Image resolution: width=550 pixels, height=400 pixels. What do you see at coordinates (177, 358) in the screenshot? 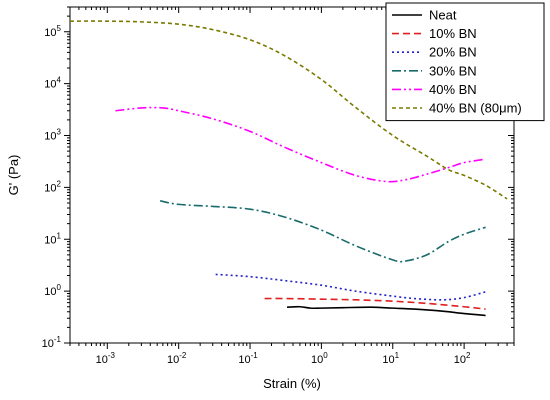
I see `x-tick-label: 10⁻²` at bounding box center [177, 358].